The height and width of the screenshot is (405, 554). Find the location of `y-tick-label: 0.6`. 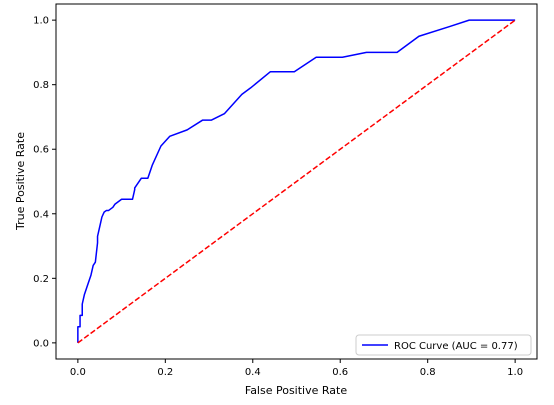

y-tick-label: 0.6 is located at coordinates (41, 150).